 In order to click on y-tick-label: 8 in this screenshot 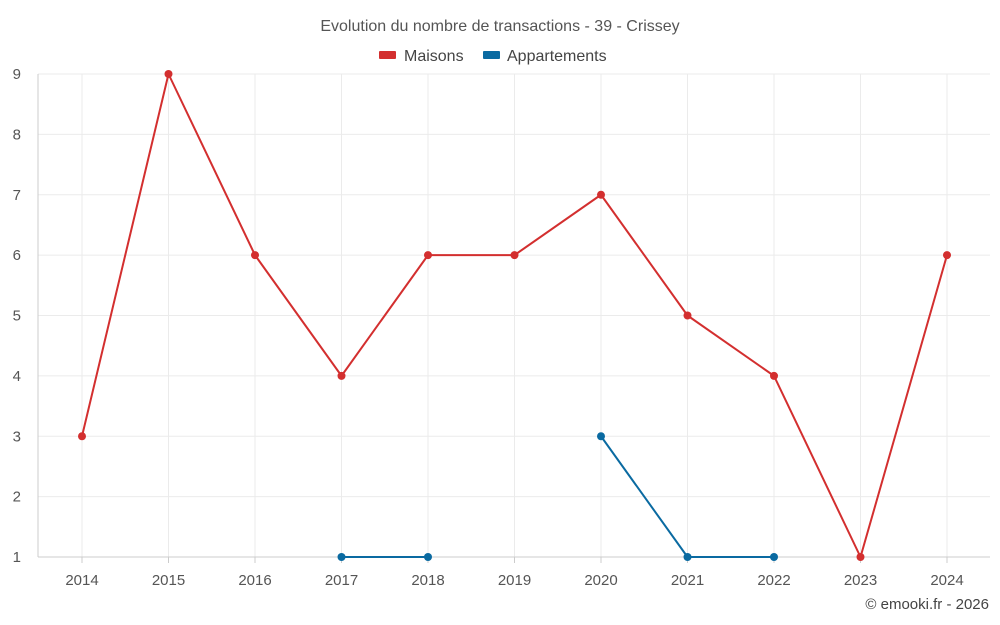, I will do `click(17, 134)`.